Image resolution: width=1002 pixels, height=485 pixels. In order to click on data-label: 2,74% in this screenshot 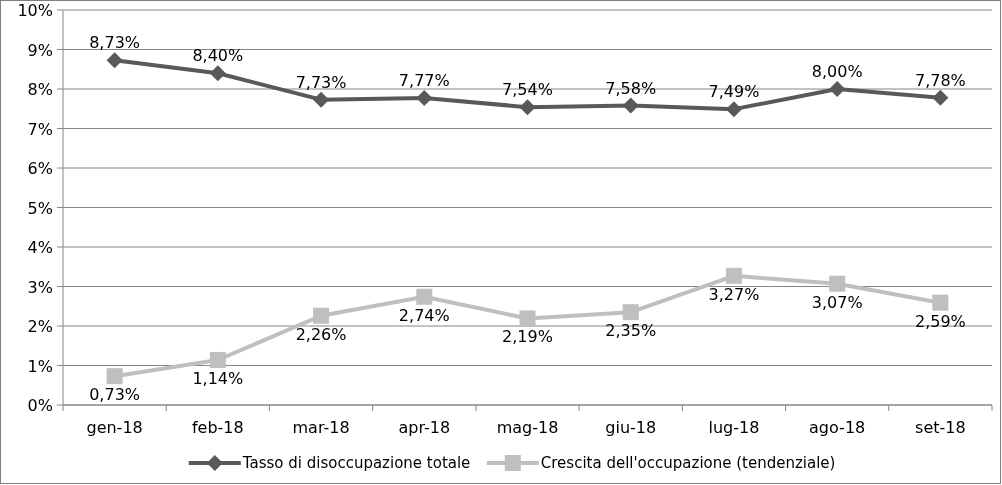, I will do `click(424, 315)`.